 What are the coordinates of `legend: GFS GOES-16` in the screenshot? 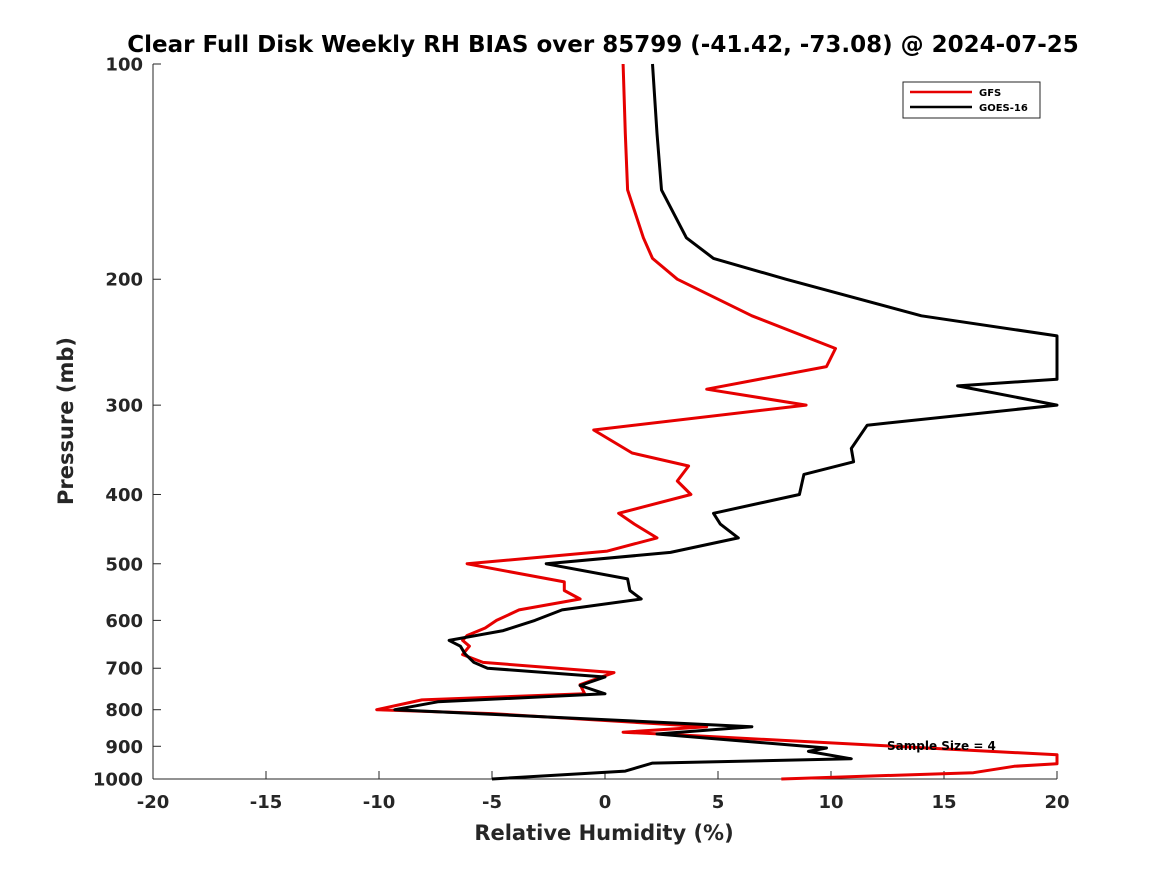 It's located at (971, 100).